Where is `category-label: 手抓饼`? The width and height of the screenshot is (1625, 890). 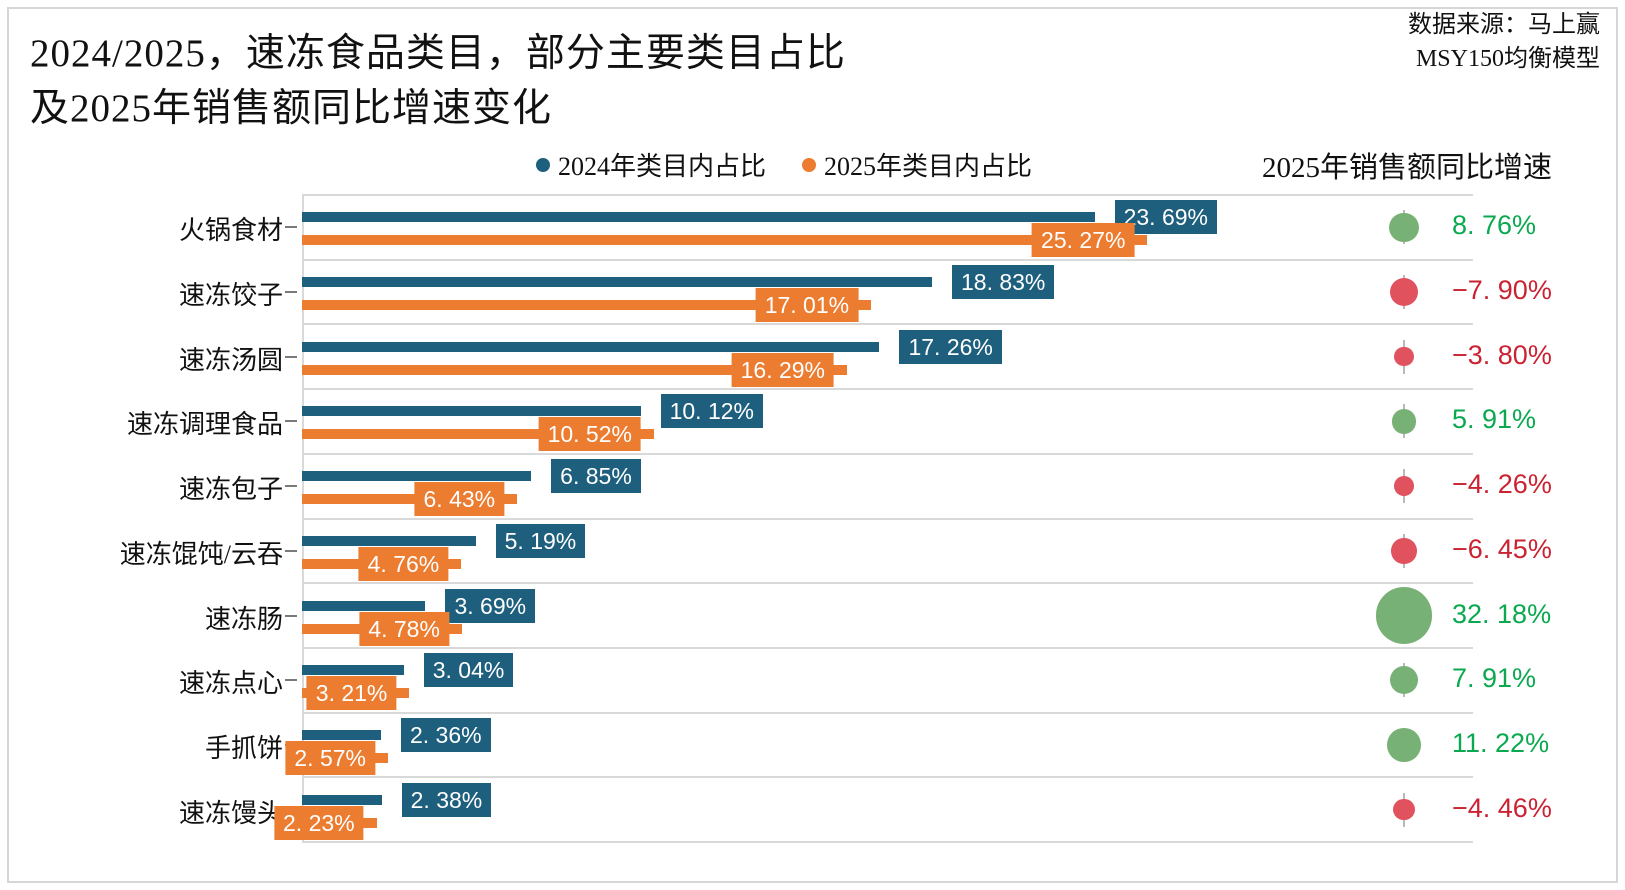
category-label: 手抓饼 is located at coordinates (243, 748).